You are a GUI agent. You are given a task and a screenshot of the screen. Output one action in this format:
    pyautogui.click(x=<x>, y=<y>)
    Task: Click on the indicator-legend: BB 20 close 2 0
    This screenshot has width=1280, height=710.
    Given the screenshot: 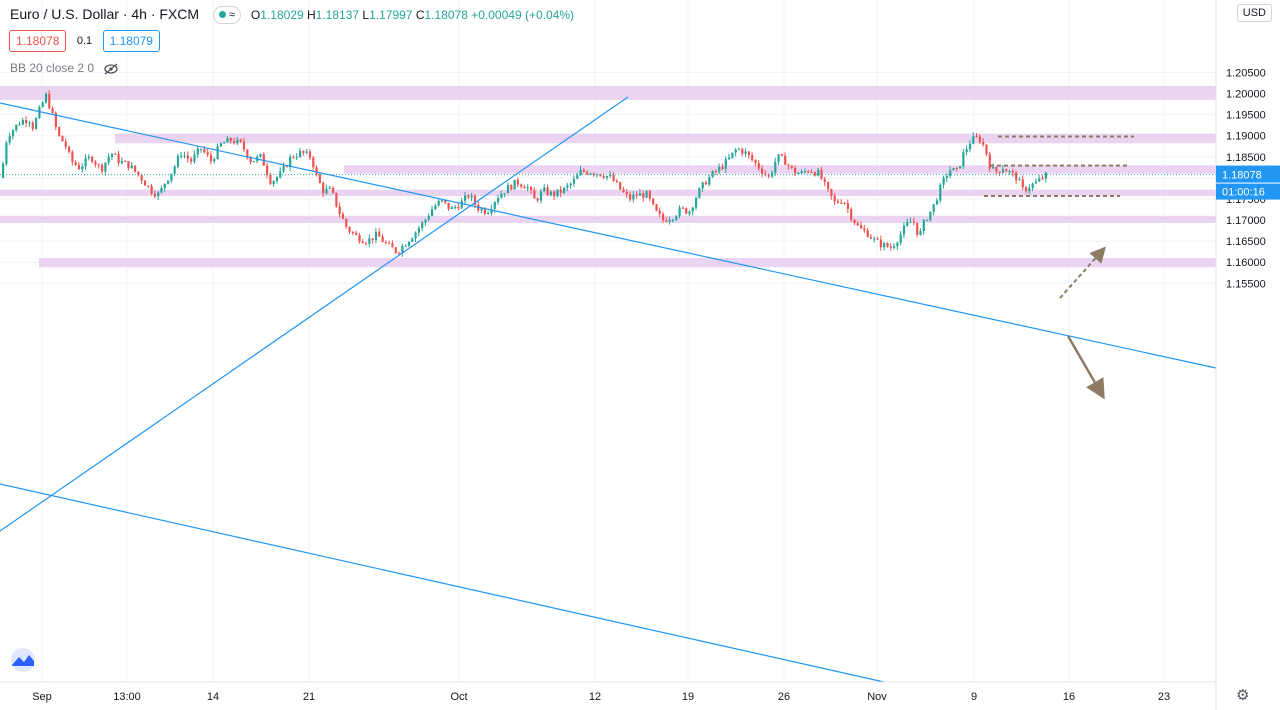 What is the action you would take?
    pyautogui.click(x=64, y=68)
    